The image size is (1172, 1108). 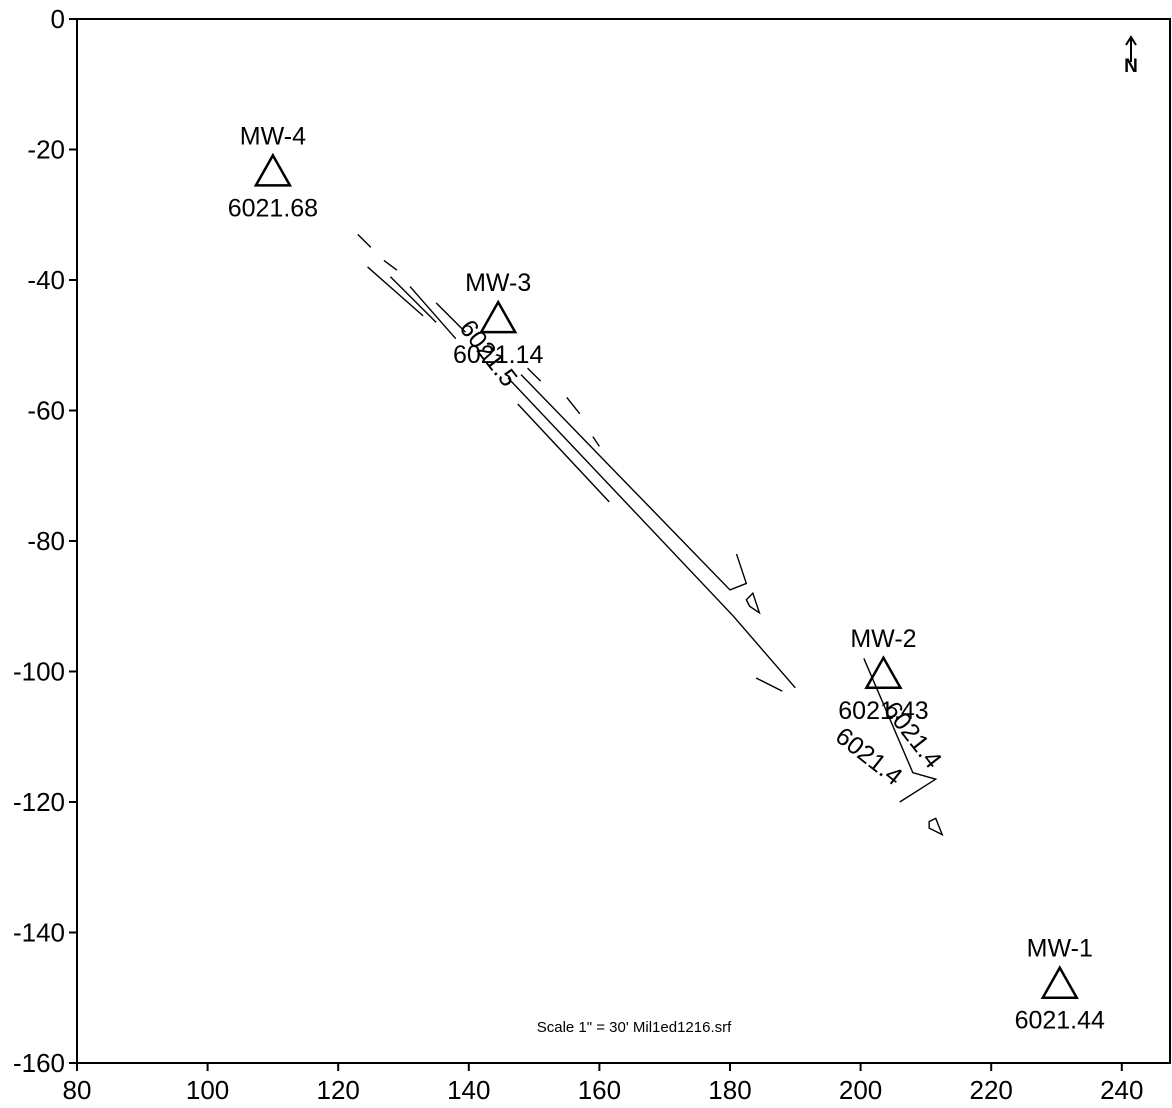 What do you see at coordinates (39, 802) in the screenshot?
I see `y-tick-label: -120` at bounding box center [39, 802].